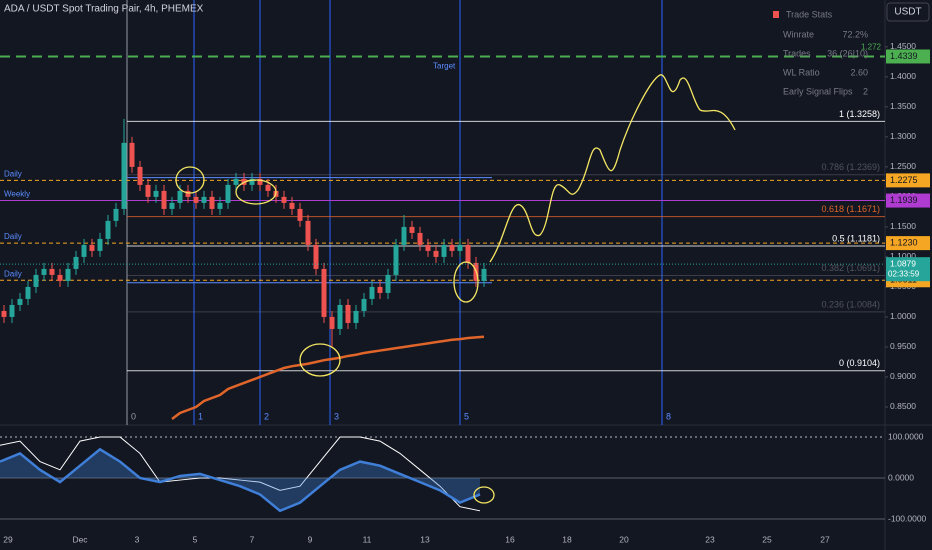 This screenshot has width=932, height=550. What do you see at coordinates (903, 76) in the screenshot?
I see `y-tick-label: 1.4000` at bounding box center [903, 76].